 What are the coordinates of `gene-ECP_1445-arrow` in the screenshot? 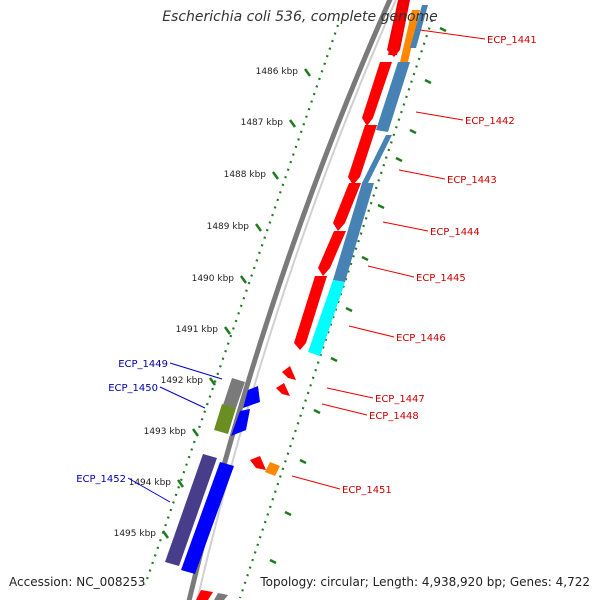 It's located at (332, 253).